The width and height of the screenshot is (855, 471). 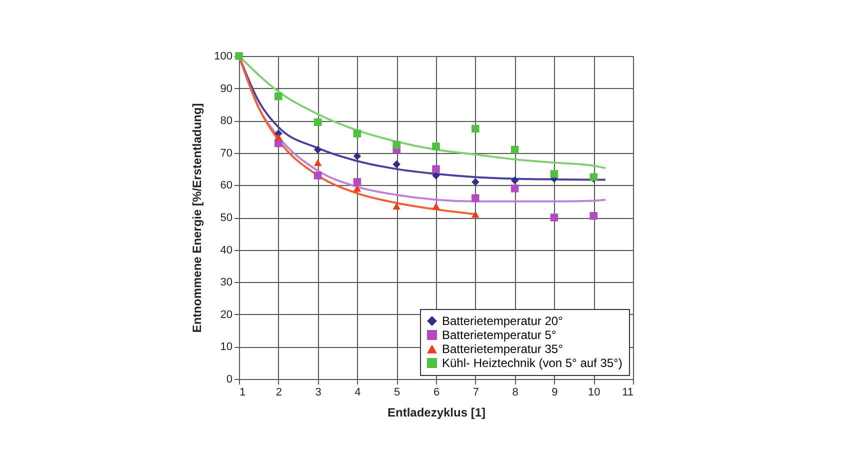 What do you see at coordinates (397, 392) in the screenshot?
I see `x-tick-label: 5` at bounding box center [397, 392].